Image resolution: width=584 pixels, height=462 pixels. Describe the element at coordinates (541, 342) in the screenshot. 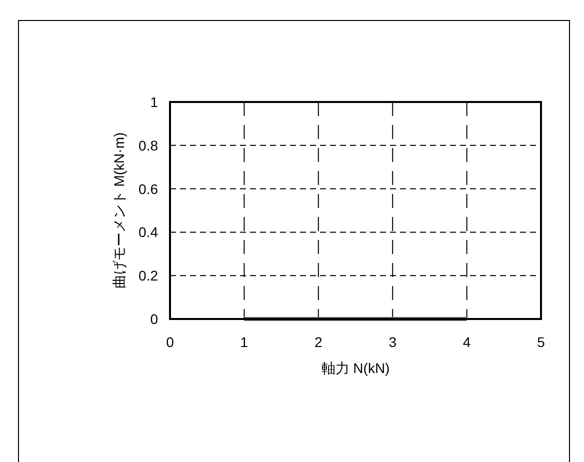

I see `x-tick-label: 5` at that location.